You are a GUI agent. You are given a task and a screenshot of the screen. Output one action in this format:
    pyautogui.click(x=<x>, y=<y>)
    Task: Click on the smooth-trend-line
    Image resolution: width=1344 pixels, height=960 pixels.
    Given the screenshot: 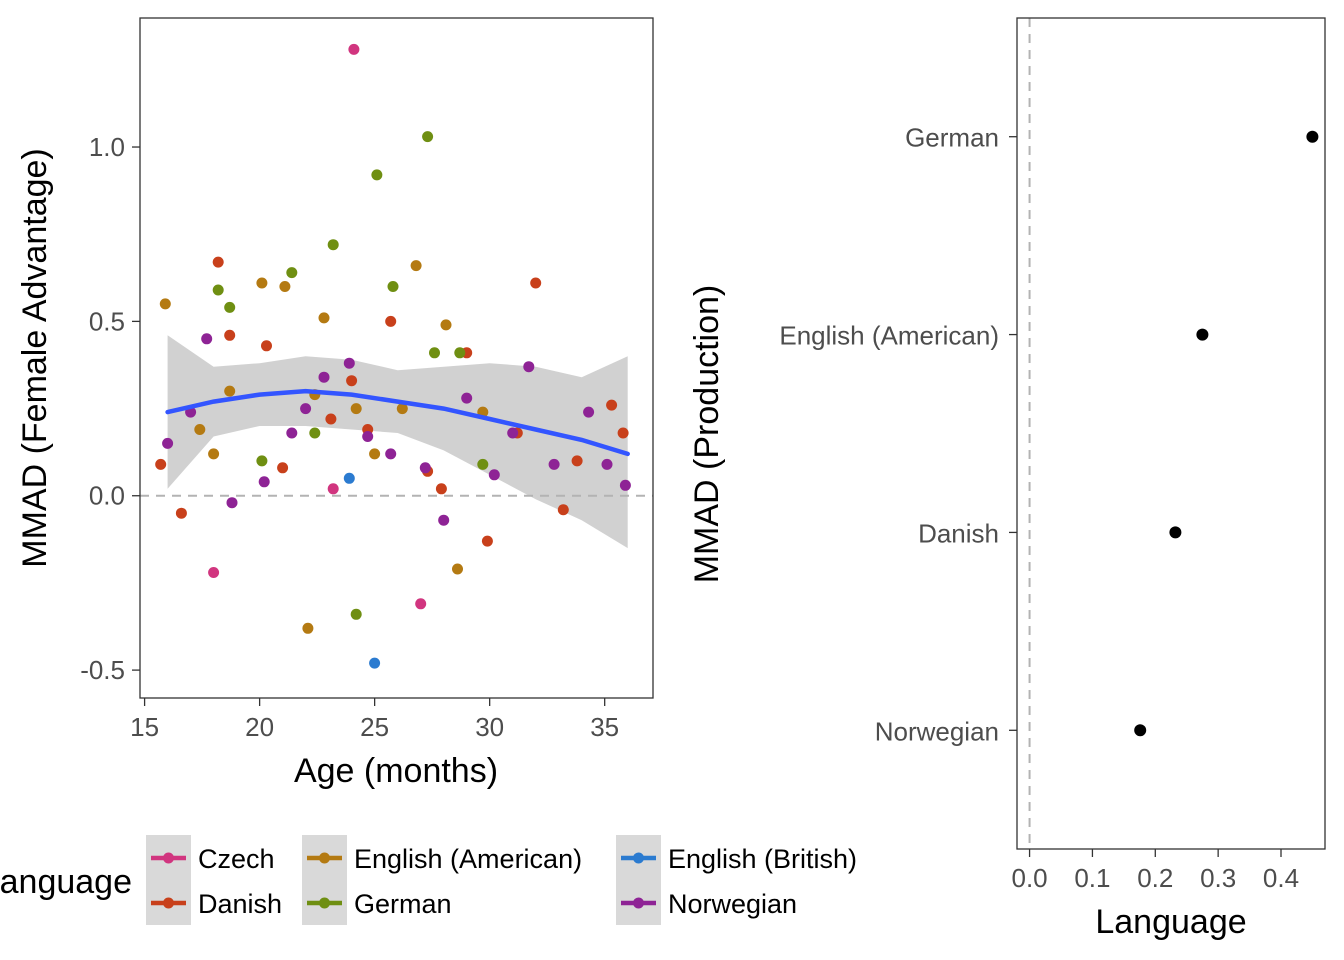 What is the action you would take?
    pyautogui.click(x=397, y=422)
    